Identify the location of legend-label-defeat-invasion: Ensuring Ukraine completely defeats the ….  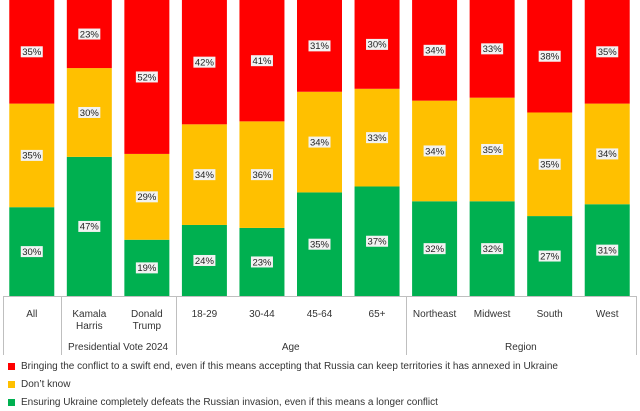
(229, 402).